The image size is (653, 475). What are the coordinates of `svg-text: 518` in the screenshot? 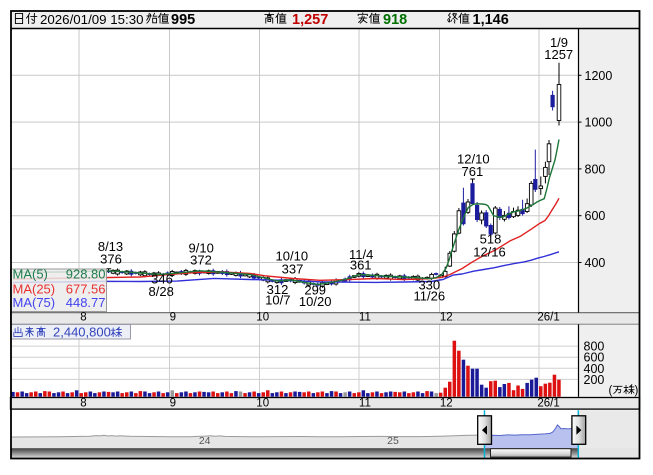 It's located at (491, 239).